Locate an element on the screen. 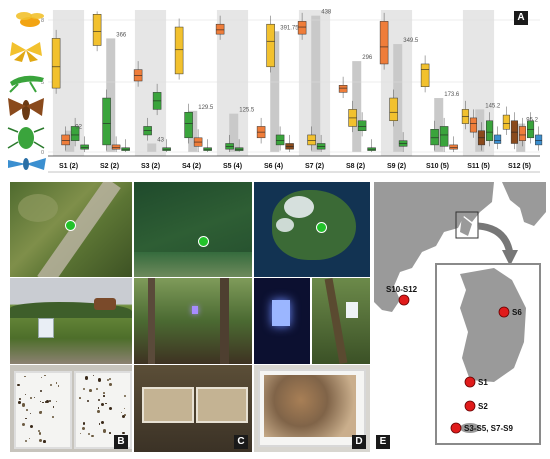  label-s10-s12: S10-S12 is located at coordinates (402, 289).